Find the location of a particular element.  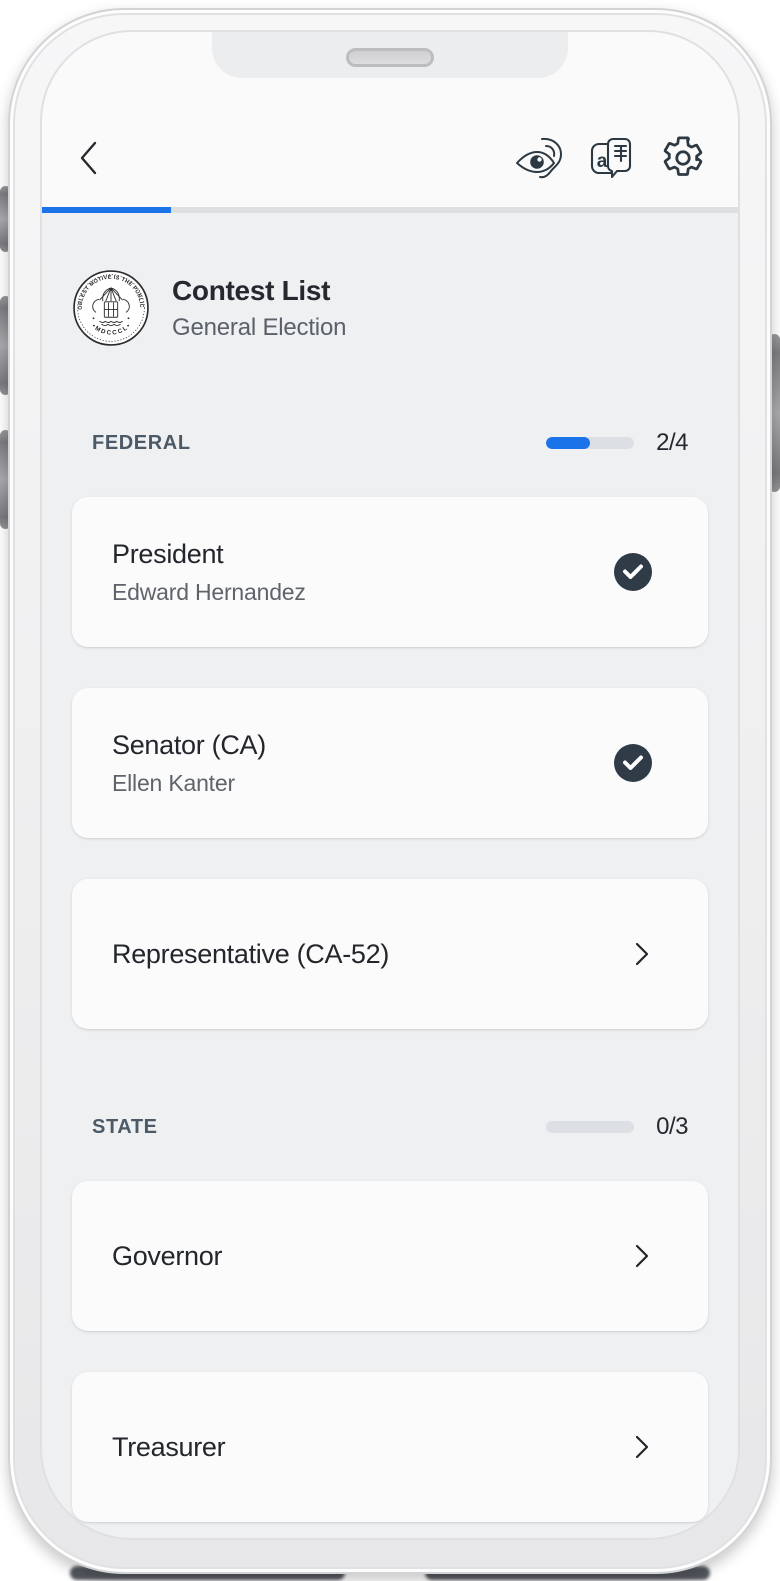

power-button is located at coordinates (774, 413).